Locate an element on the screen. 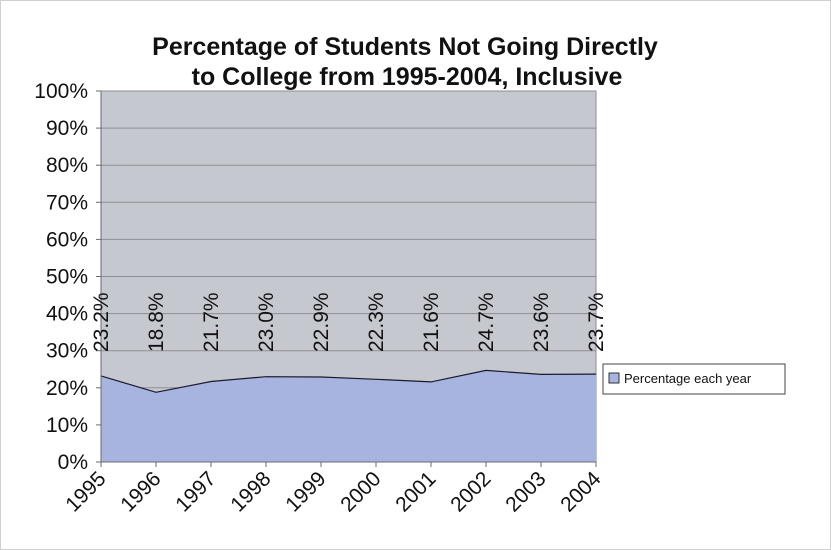 The image size is (831, 550). x-tick-label: 2001 is located at coordinates (415, 491).